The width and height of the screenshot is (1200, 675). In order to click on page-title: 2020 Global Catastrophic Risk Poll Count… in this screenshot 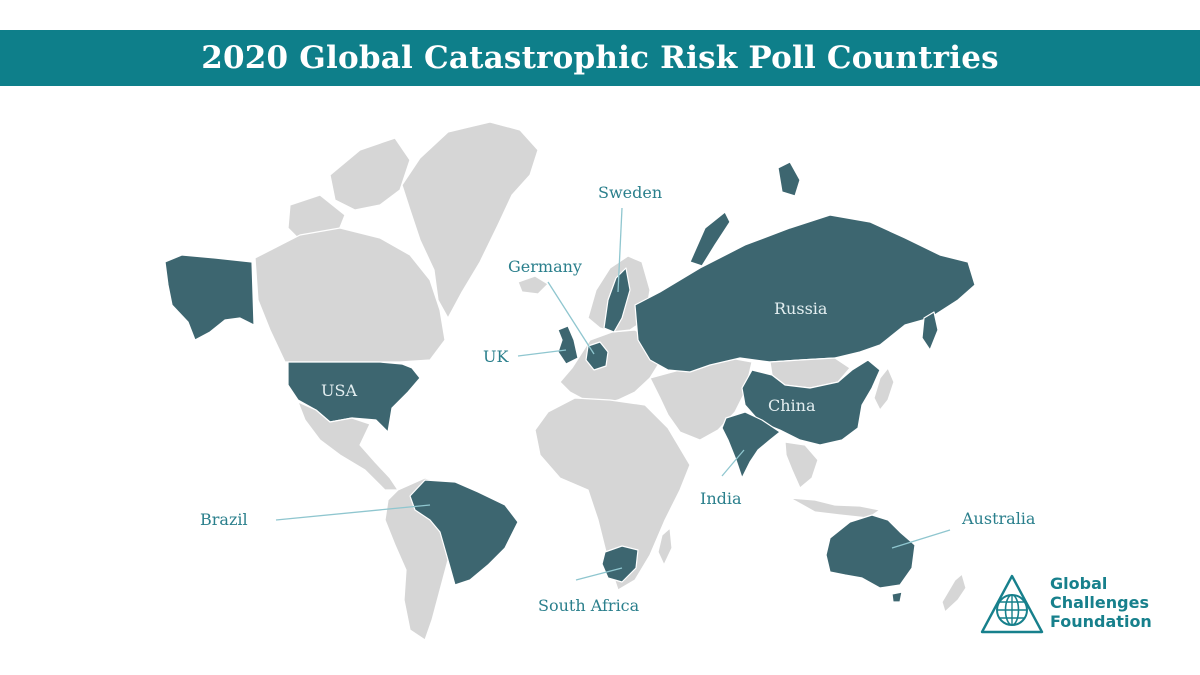, I will do `click(600, 58)`.